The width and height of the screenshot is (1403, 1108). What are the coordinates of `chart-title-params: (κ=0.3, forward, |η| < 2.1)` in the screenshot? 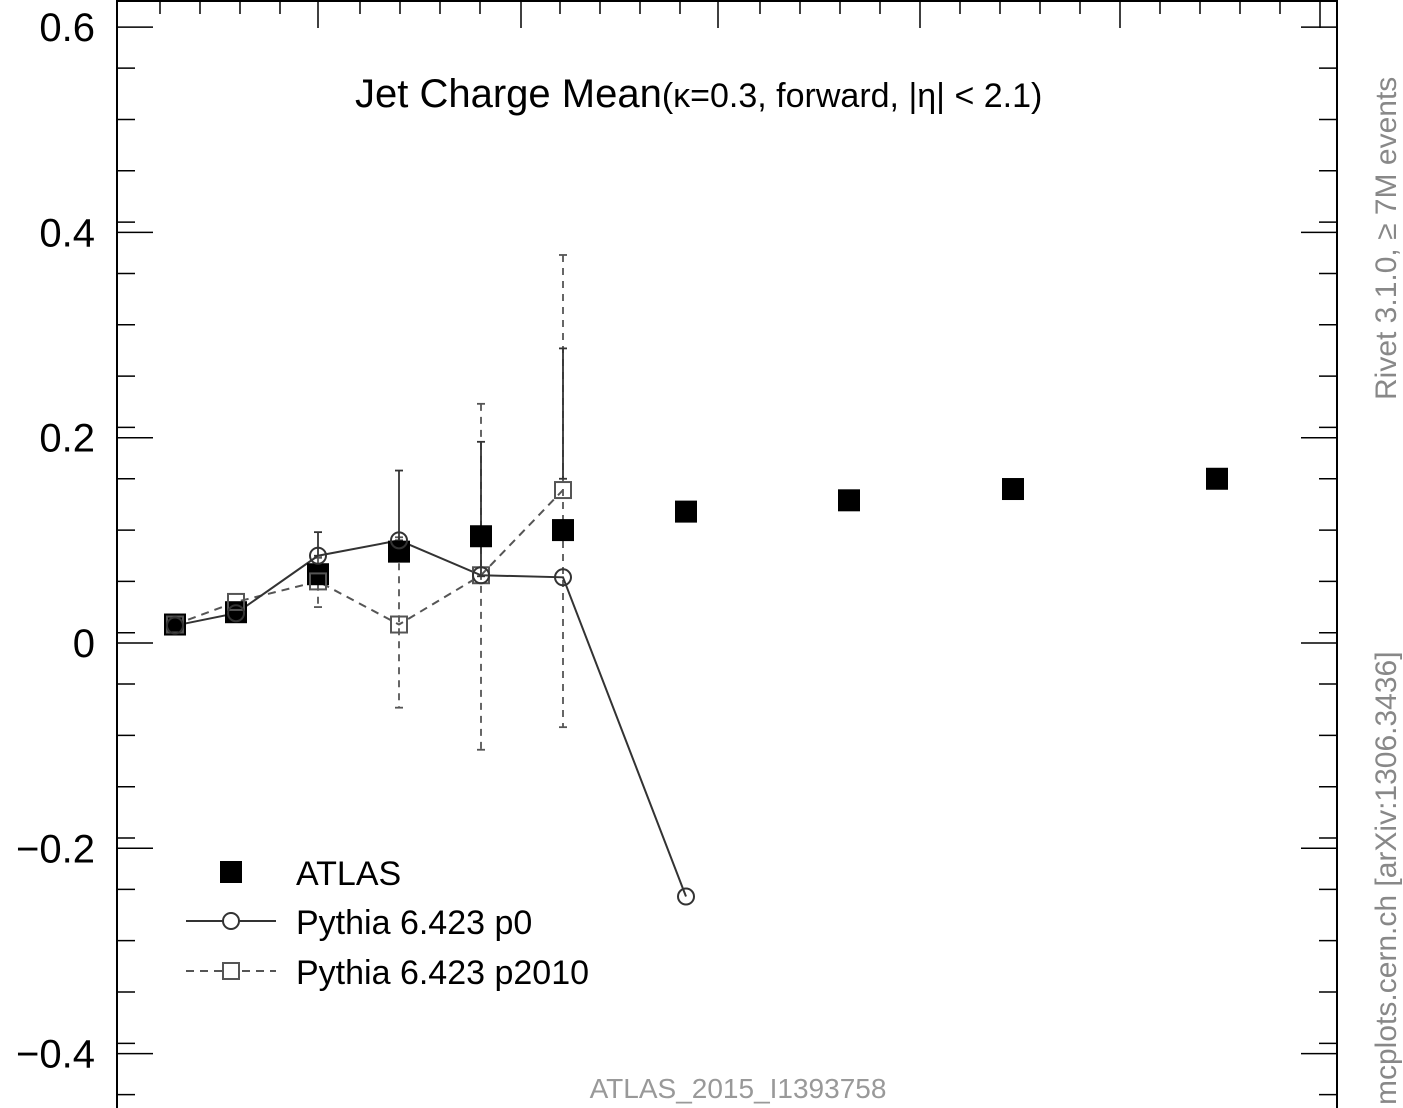 It's located at (852, 96).